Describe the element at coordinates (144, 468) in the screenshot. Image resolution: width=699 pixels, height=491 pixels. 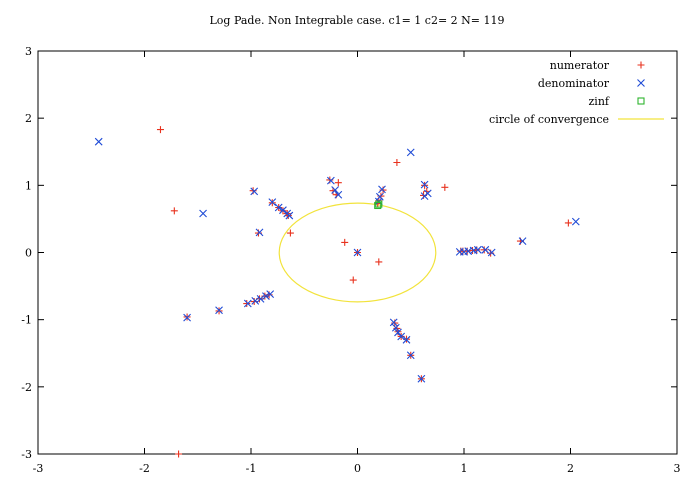
I see `x-tick-label: -2` at that location.